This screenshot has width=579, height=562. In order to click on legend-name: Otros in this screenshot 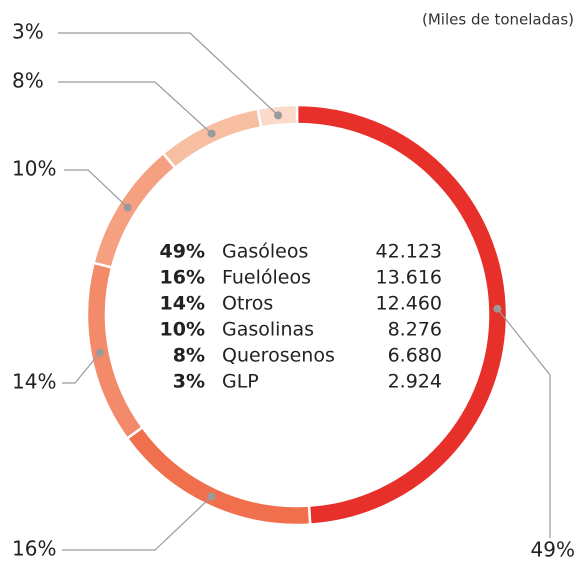, I will do `click(247, 304)`.